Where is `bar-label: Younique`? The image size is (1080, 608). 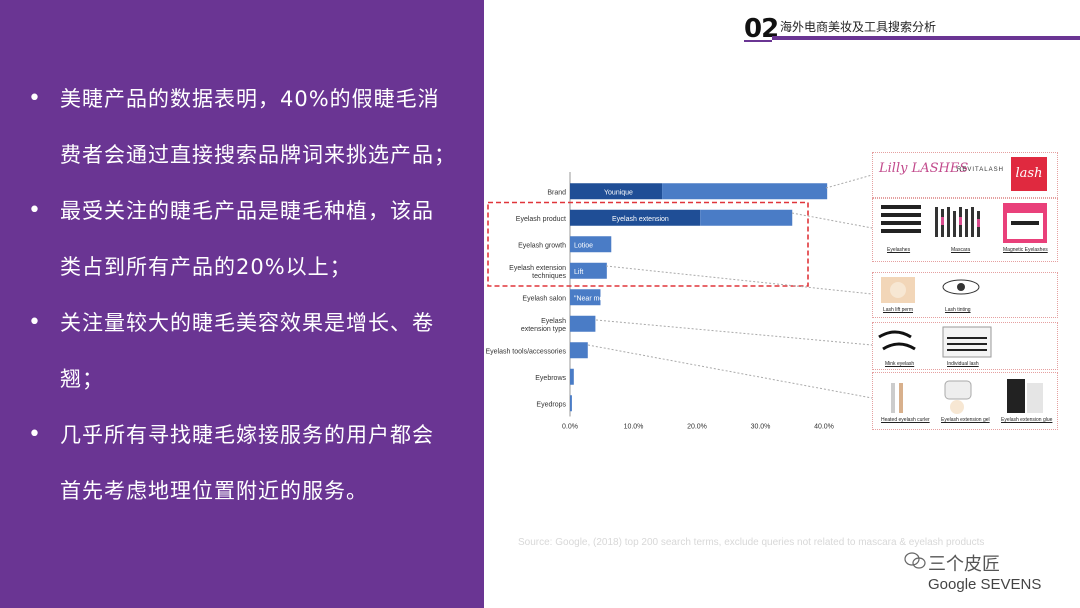
bar-label: Younique is located at coordinates (618, 192).